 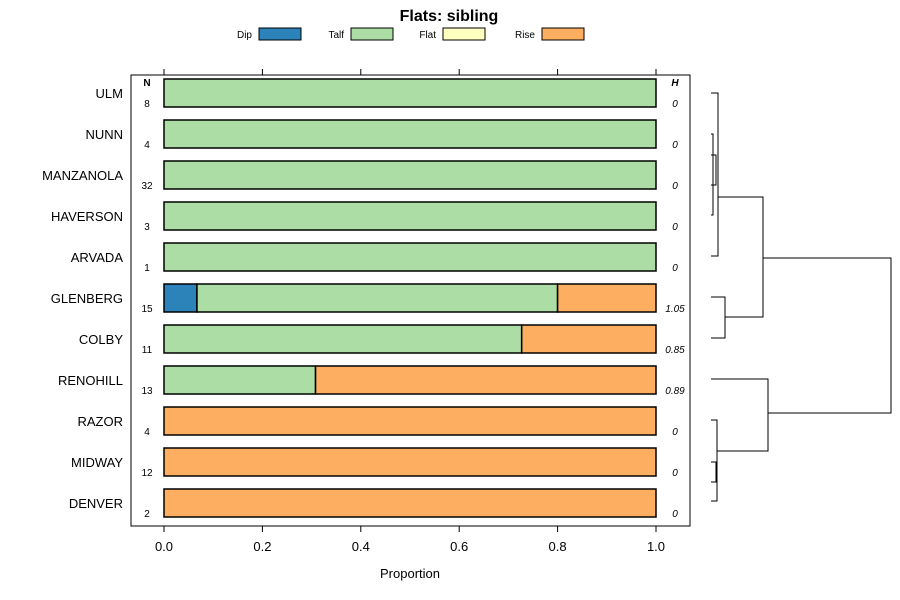 What do you see at coordinates (410, 540) in the screenshot?
I see `x-axis: 0.0 0.2 0.4 0.6 0.8 1.0` at bounding box center [410, 540].